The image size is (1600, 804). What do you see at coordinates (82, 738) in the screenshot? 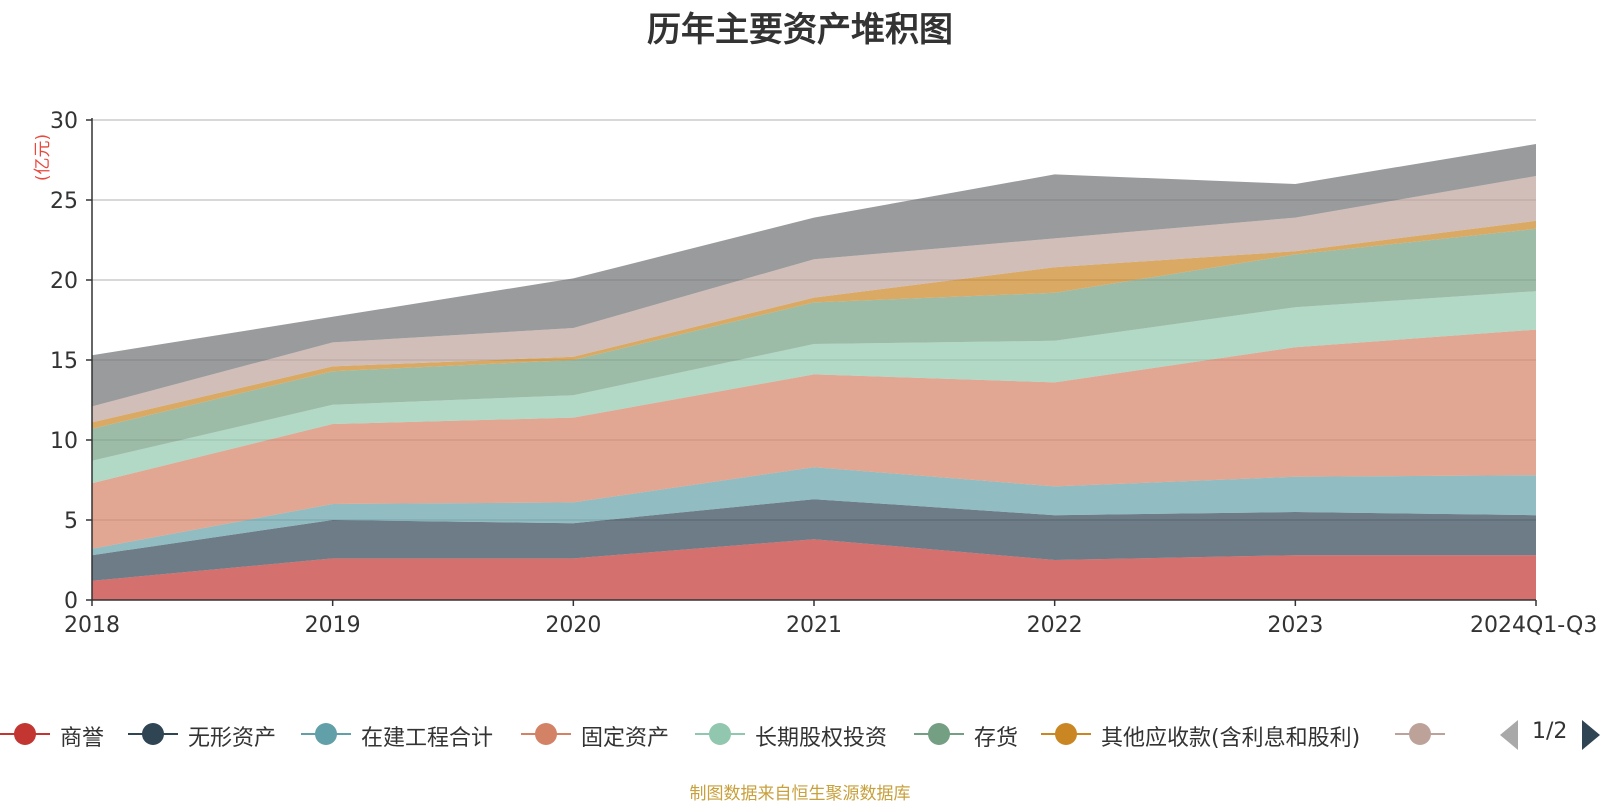
I see `legend-label: 商誉` at bounding box center [82, 738].